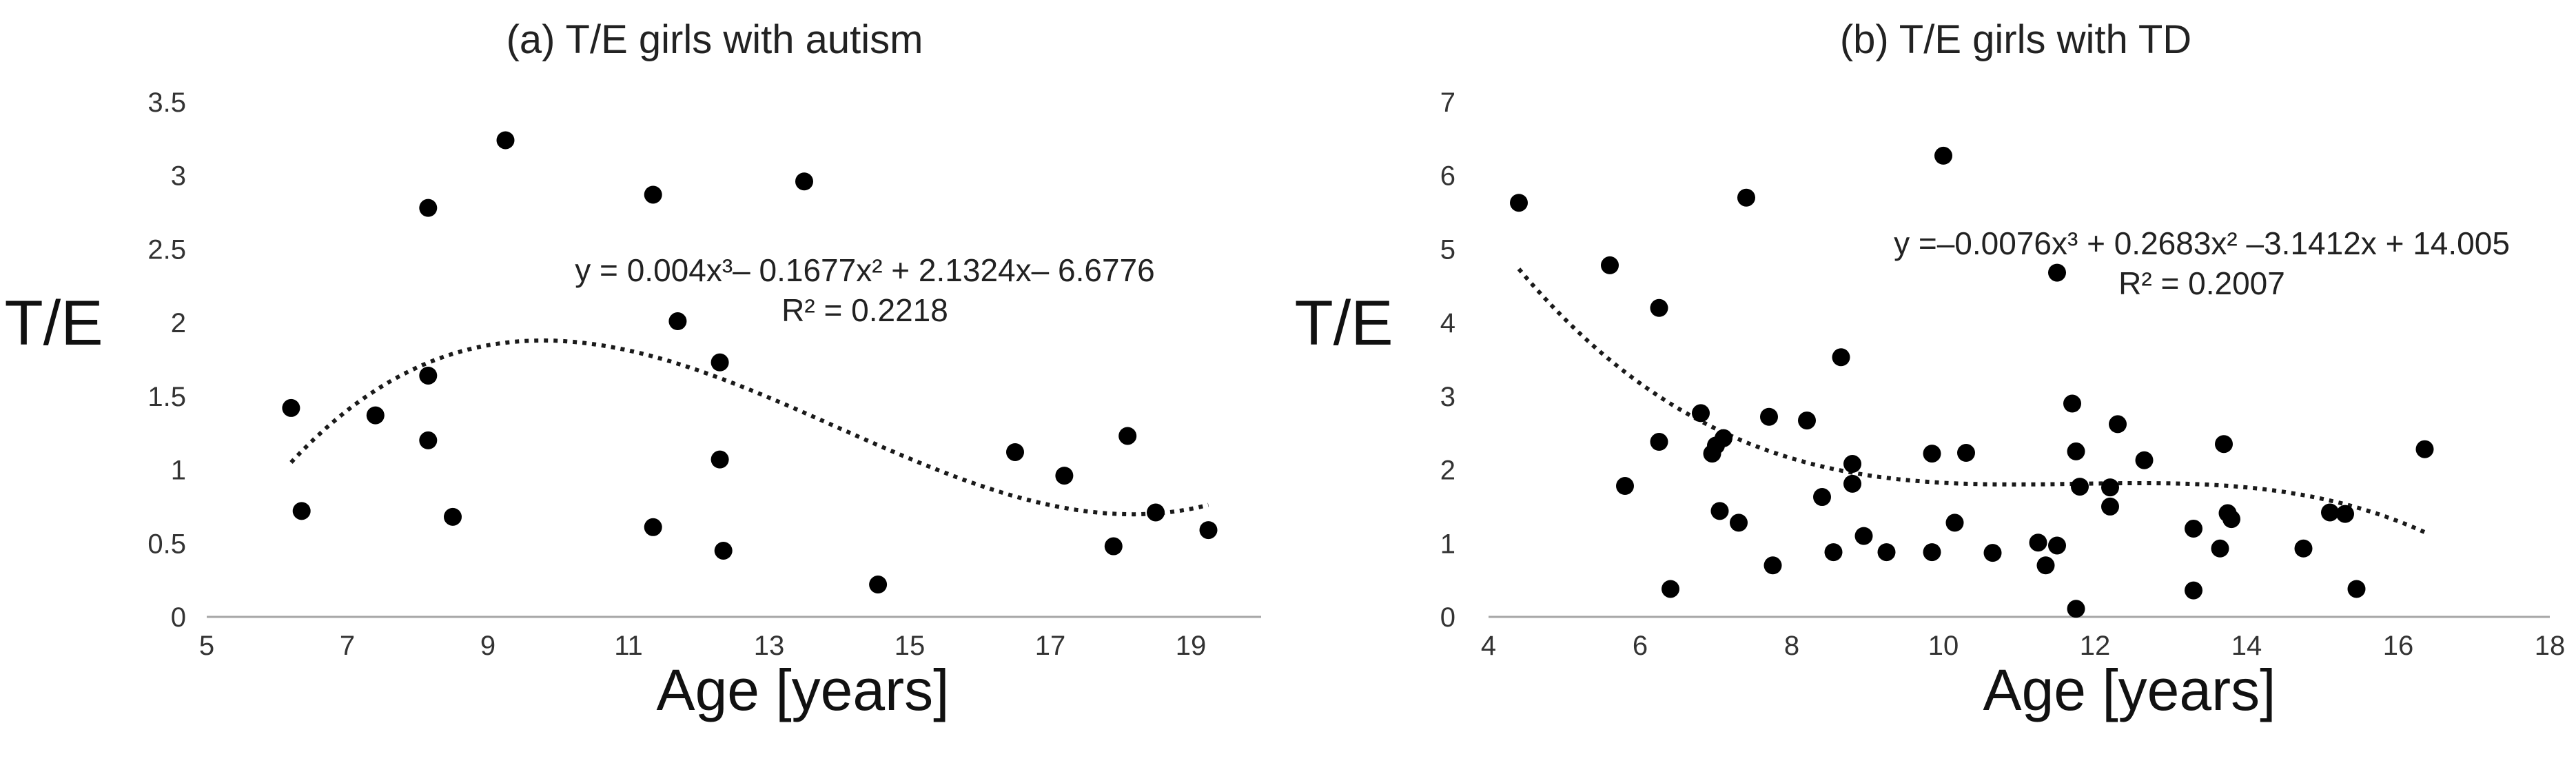  What do you see at coordinates (1488, 646) in the screenshot?
I see `x-tick-label: 4` at bounding box center [1488, 646].